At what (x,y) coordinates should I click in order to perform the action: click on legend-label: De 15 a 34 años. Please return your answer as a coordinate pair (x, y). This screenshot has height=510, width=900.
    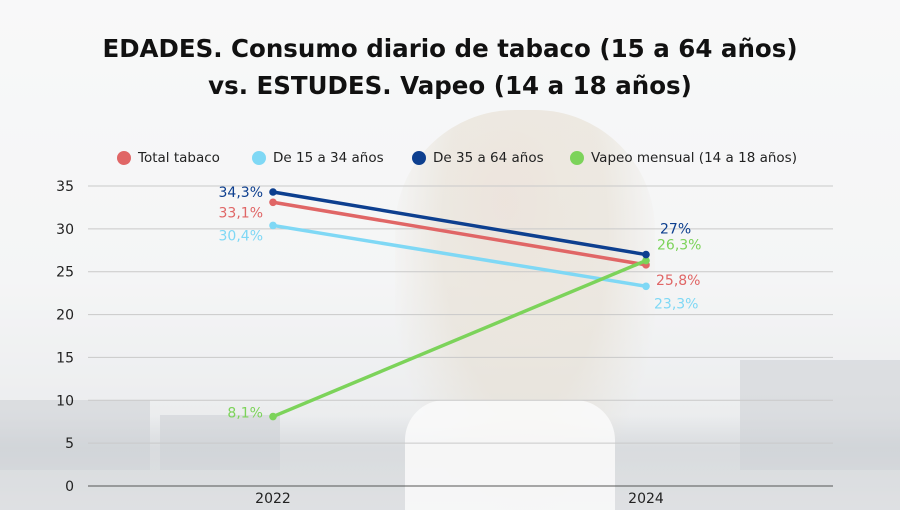
    Looking at the image, I should click on (328, 158).